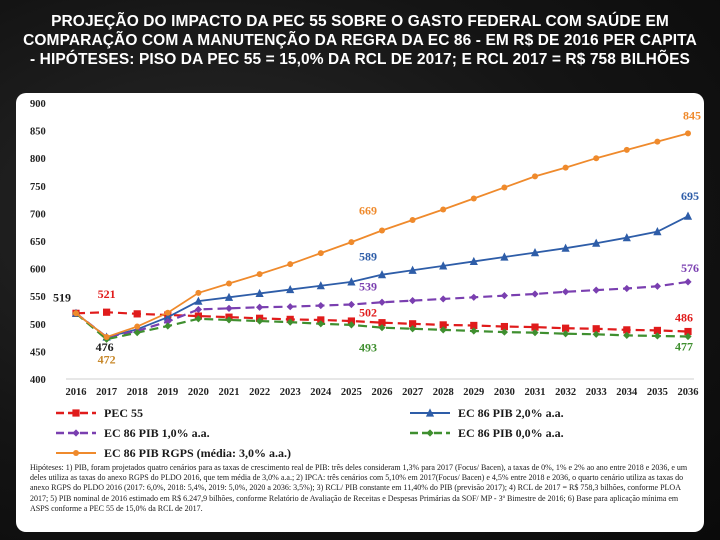 The height and width of the screenshot is (540, 720). What do you see at coordinates (38, 159) in the screenshot?
I see `y-tick-label: 800` at bounding box center [38, 159].